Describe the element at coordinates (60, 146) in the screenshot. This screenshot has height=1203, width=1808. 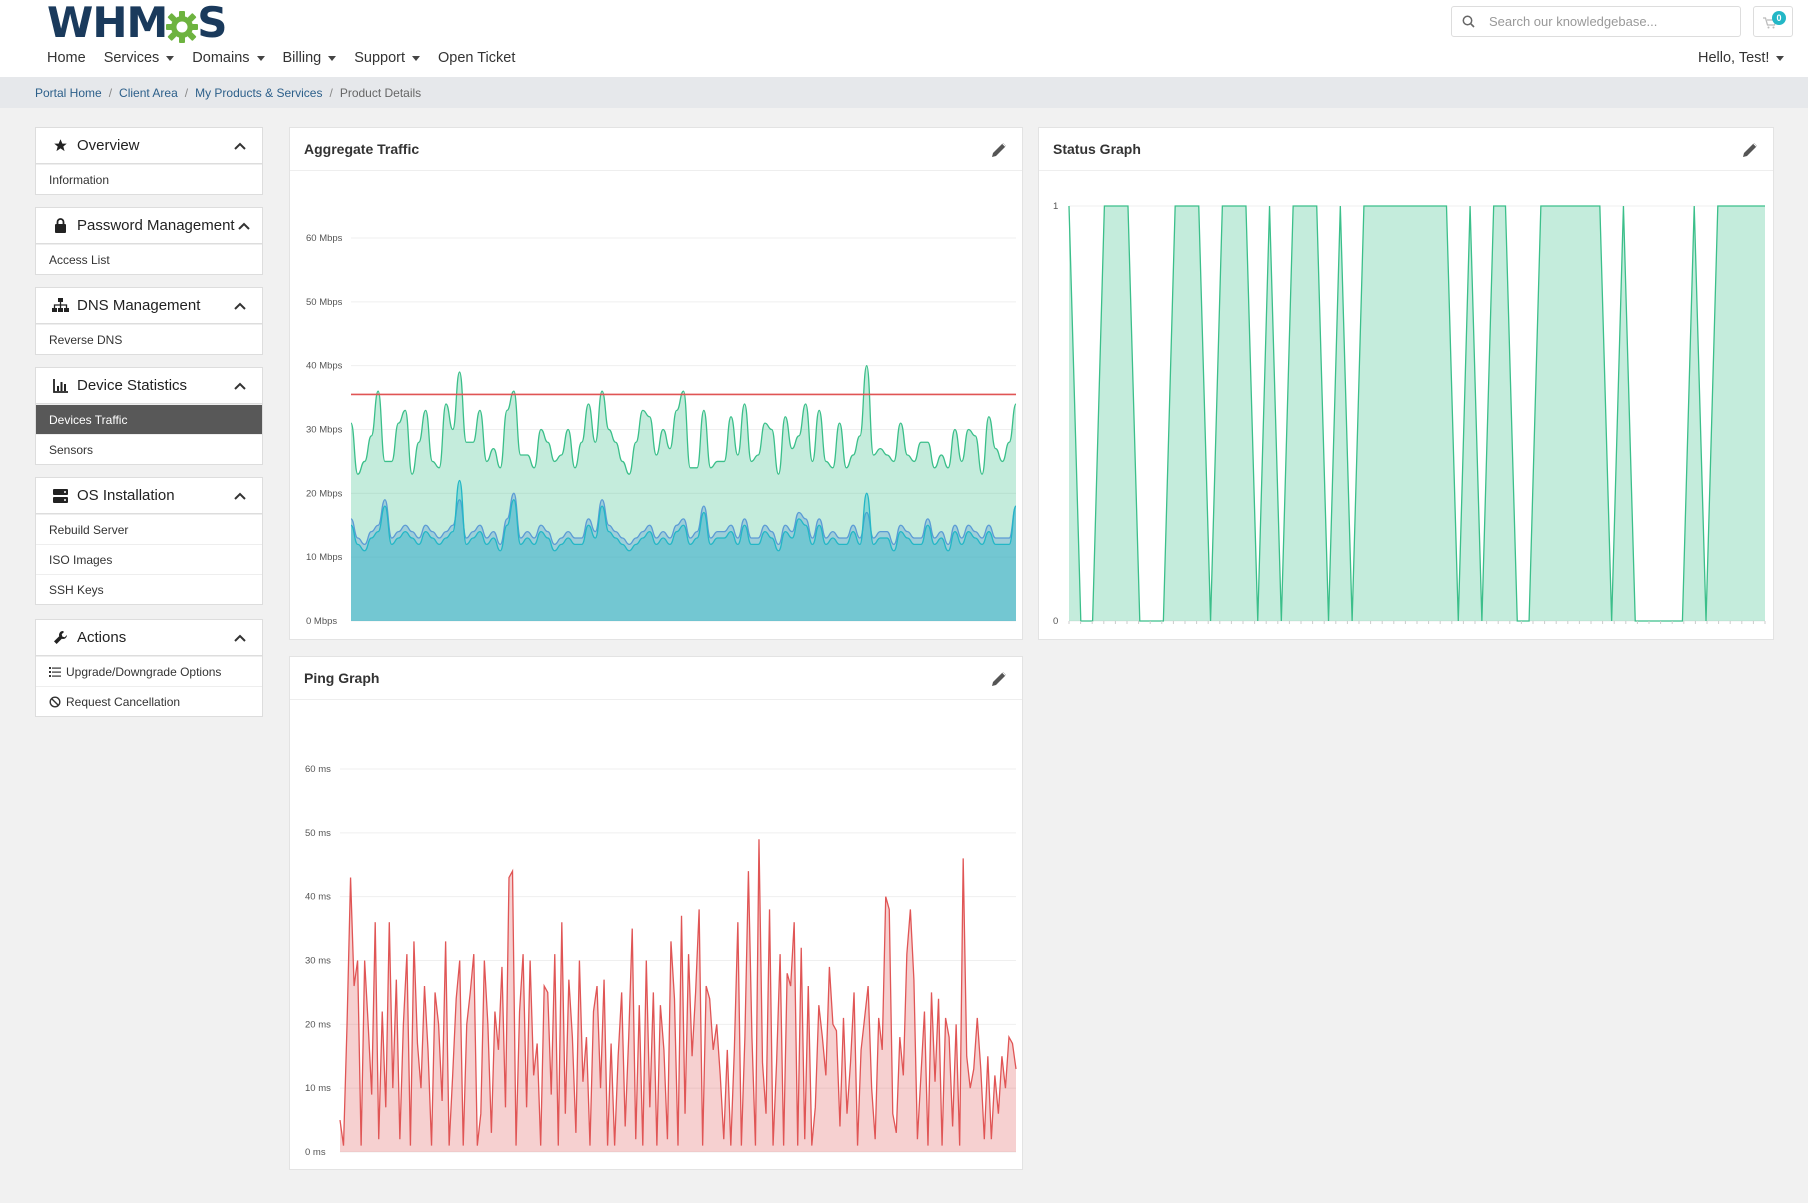
I see `star-icon` at that location.